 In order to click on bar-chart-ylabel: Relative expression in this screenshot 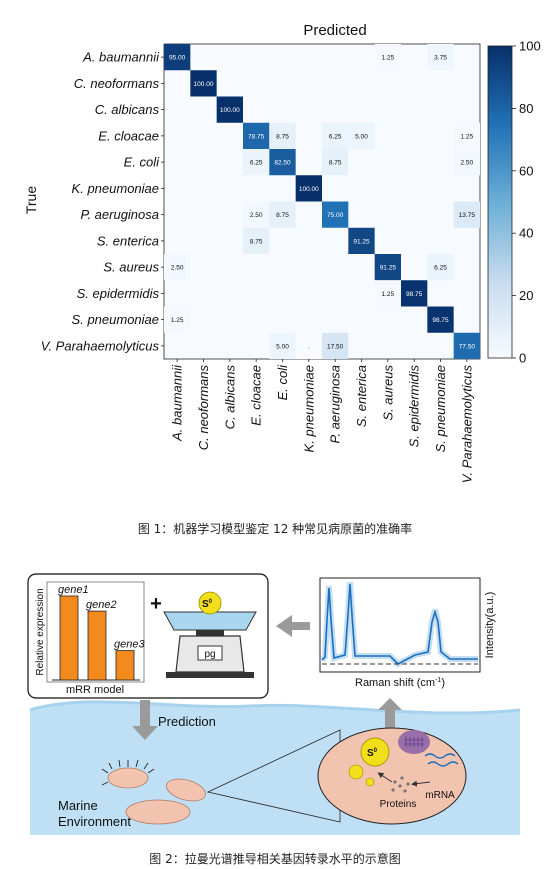, I will do `click(40, 631)`.